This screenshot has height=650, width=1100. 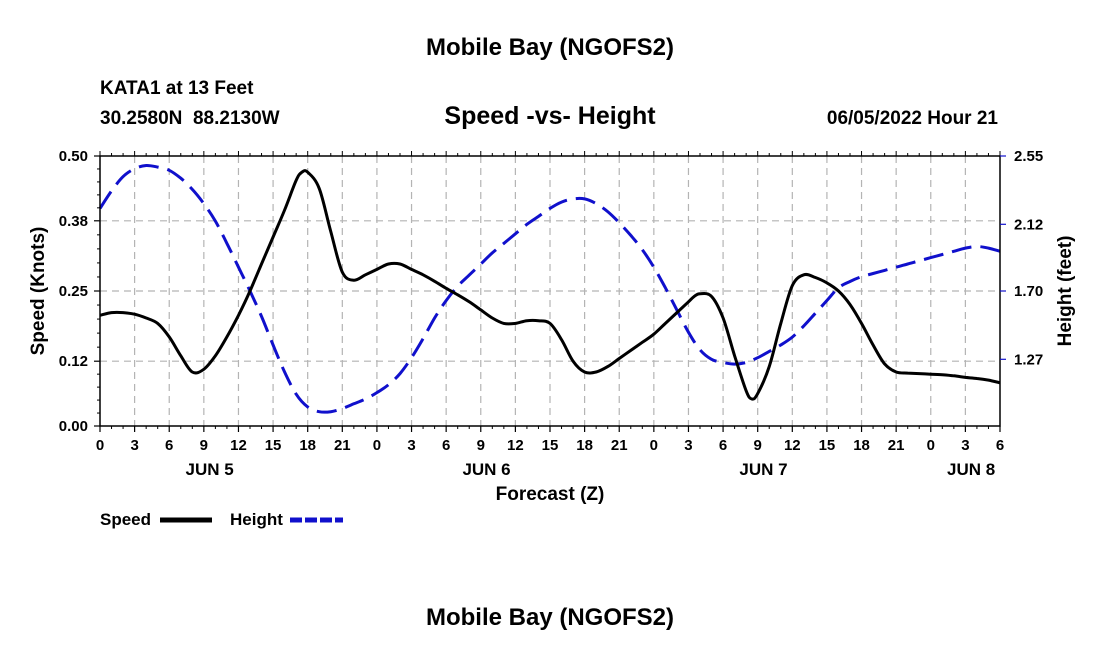 What do you see at coordinates (550, 494) in the screenshot?
I see `x-axis-label: Forecast (Z)` at bounding box center [550, 494].